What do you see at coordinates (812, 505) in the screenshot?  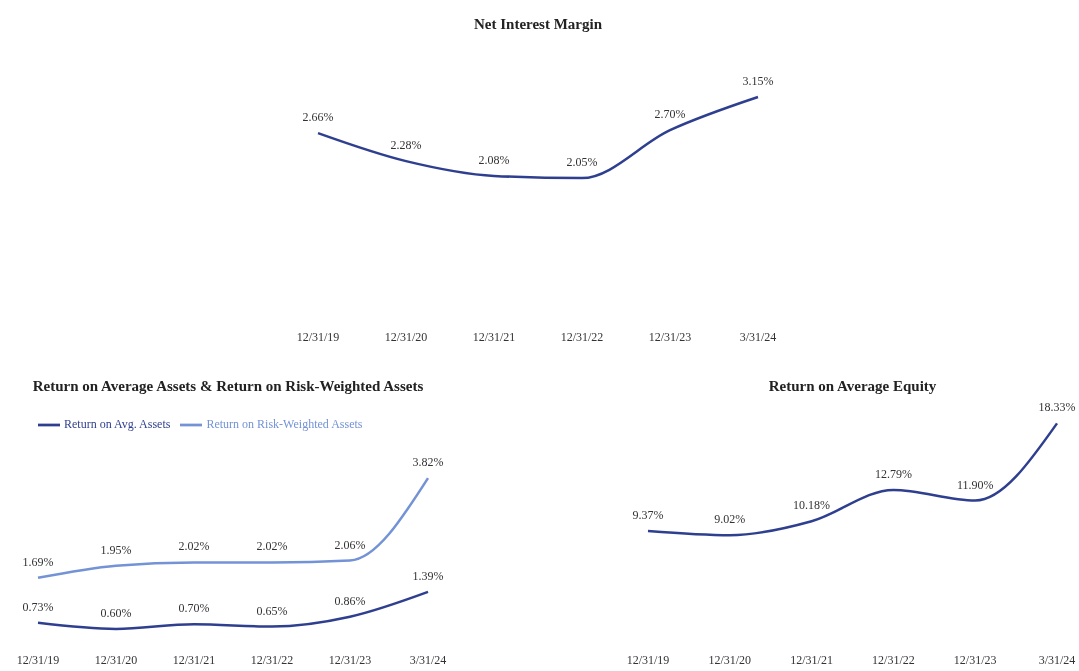 I see `data-label: 10.18%` at bounding box center [812, 505].